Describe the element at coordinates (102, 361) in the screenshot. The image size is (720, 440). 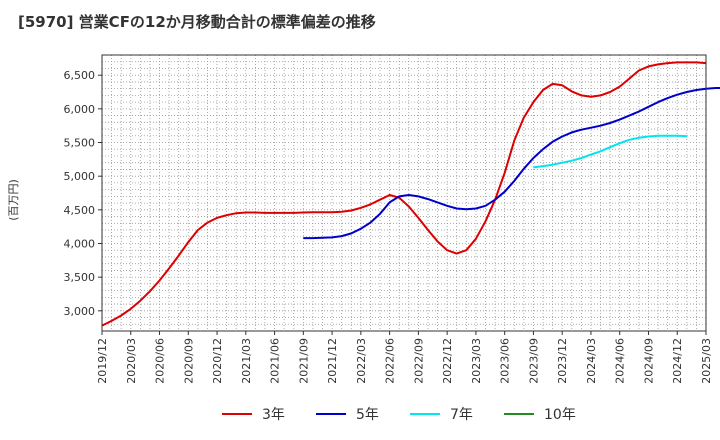
I see `x-tick-label: 2019/12` at that location.